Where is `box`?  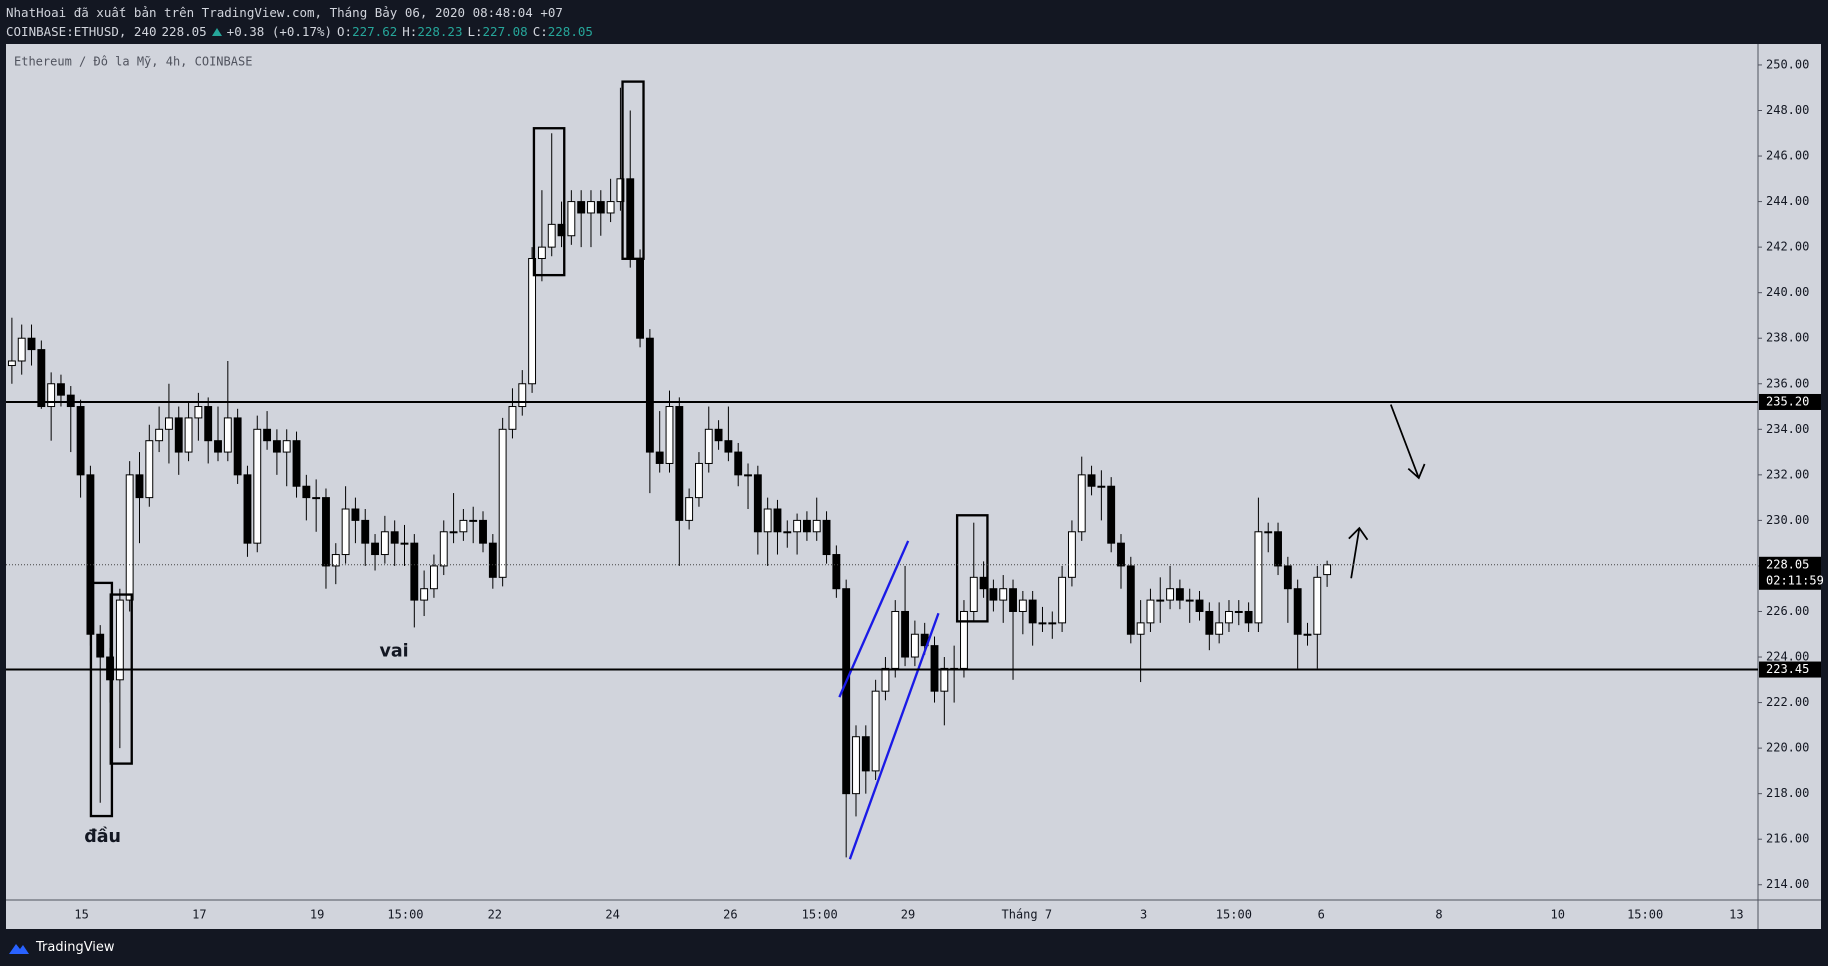 box is located at coordinates (633, 170).